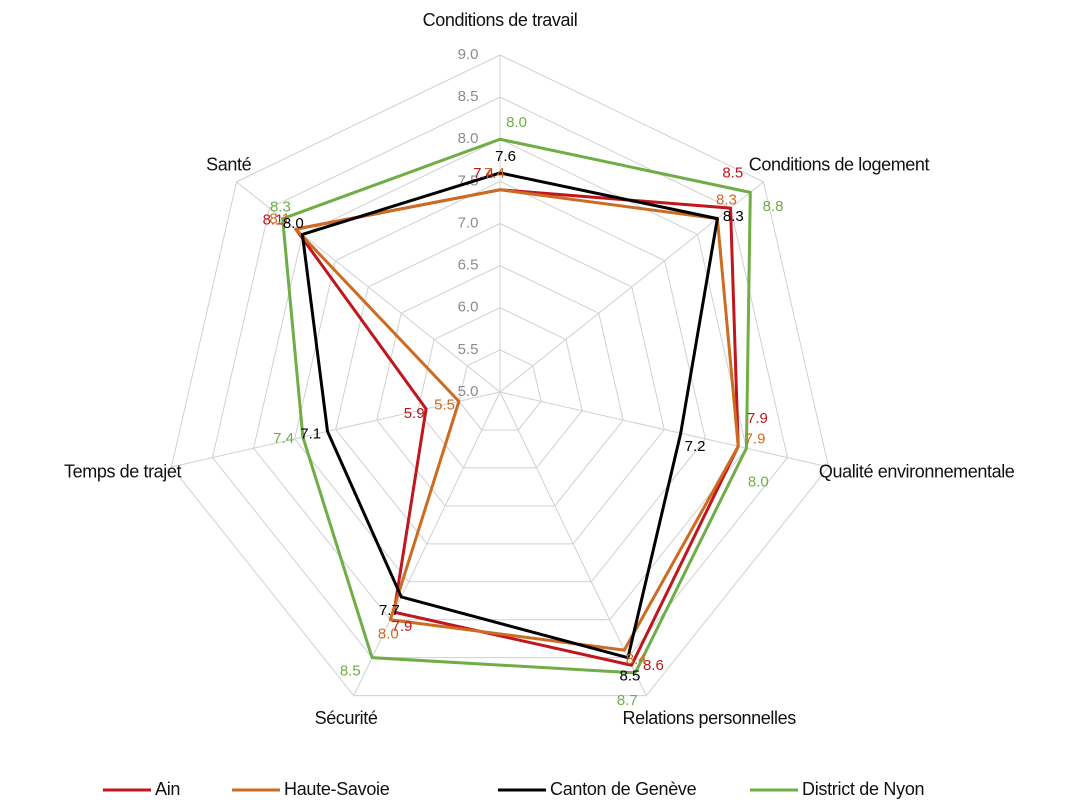 The height and width of the screenshot is (803, 1091). What do you see at coordinates (709, 718) in the screenshot?
I see `category-label: Relations personnelles` at bounding box center [709, 718].